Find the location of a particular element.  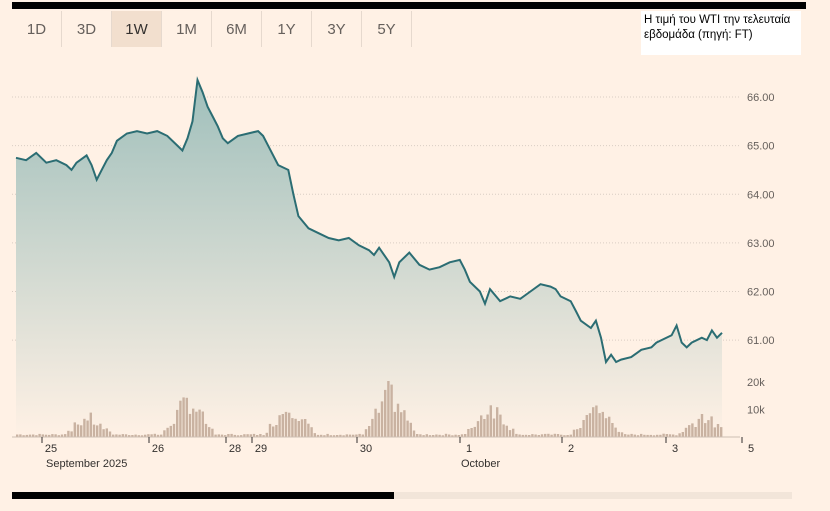

x-tick-label: 26 is located at coordinates (158, 449).